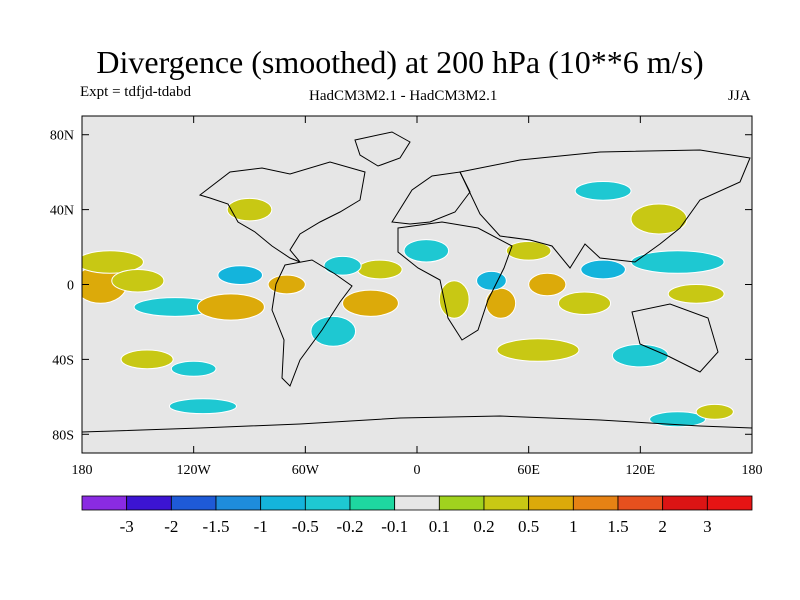 This screenshot has height=600, width=800. I want to click on colorbar-label: -3, so click(127, 526).